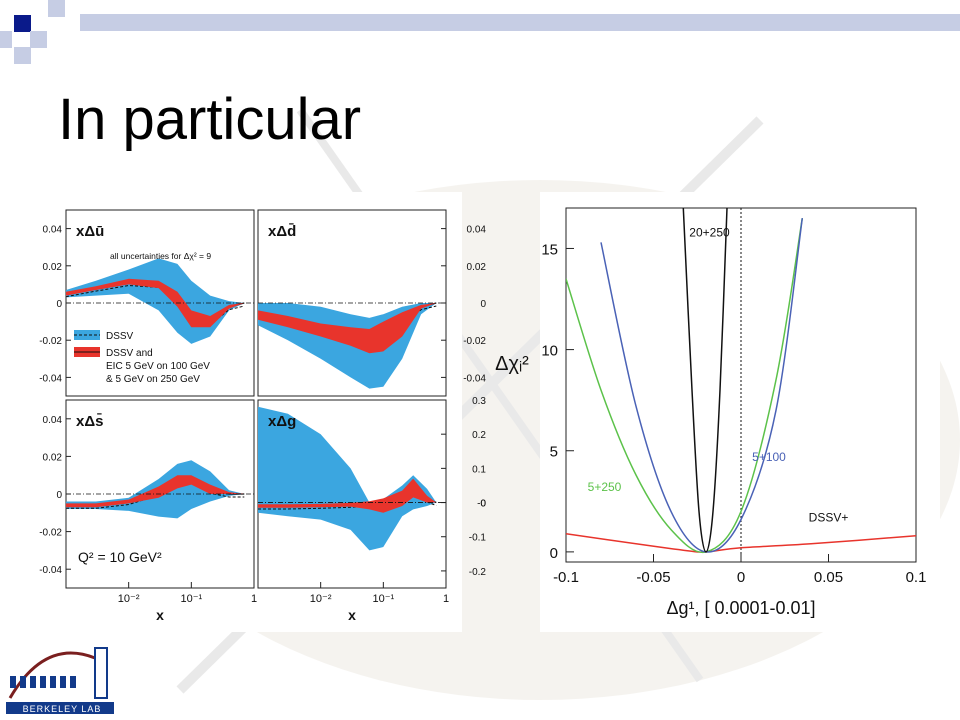  Describe the element at coordinates (282, 231) in the screenshot. I see `panel-label: xΔd̄` at that location.